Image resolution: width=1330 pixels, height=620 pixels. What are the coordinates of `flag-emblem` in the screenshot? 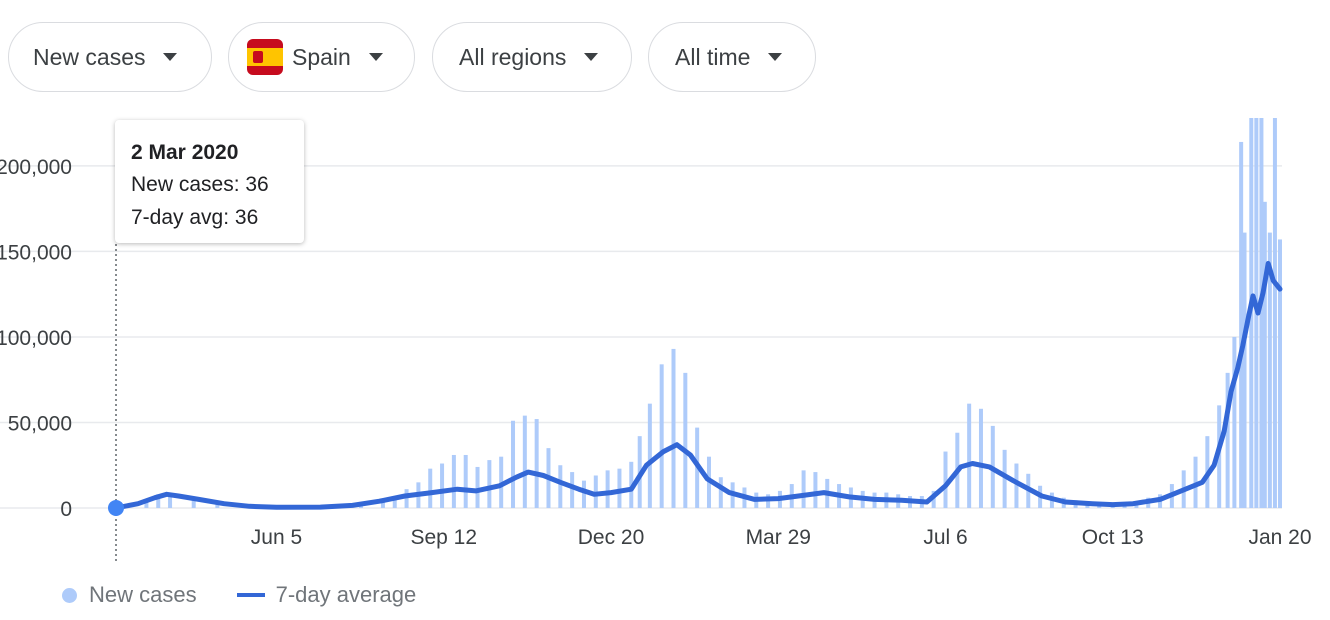 It's located at (258, 57).